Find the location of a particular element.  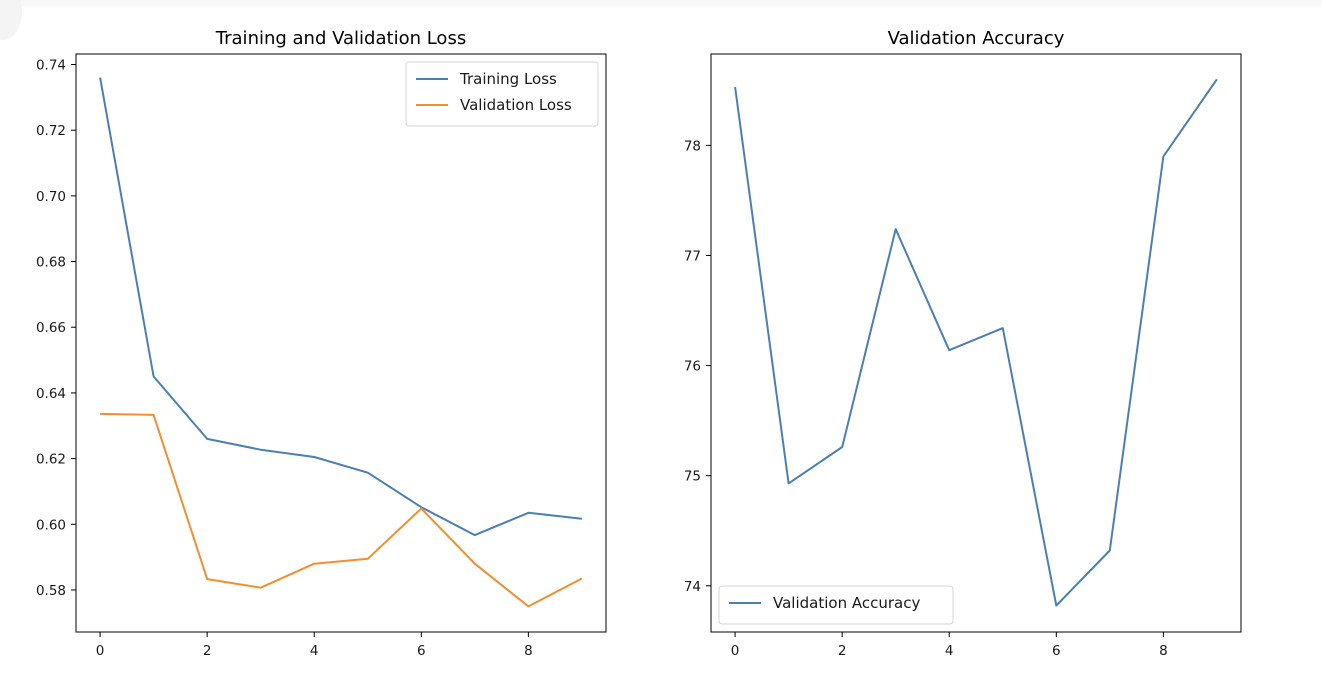

y-tick-label: 0.68 is located at coordinates (51, 263).